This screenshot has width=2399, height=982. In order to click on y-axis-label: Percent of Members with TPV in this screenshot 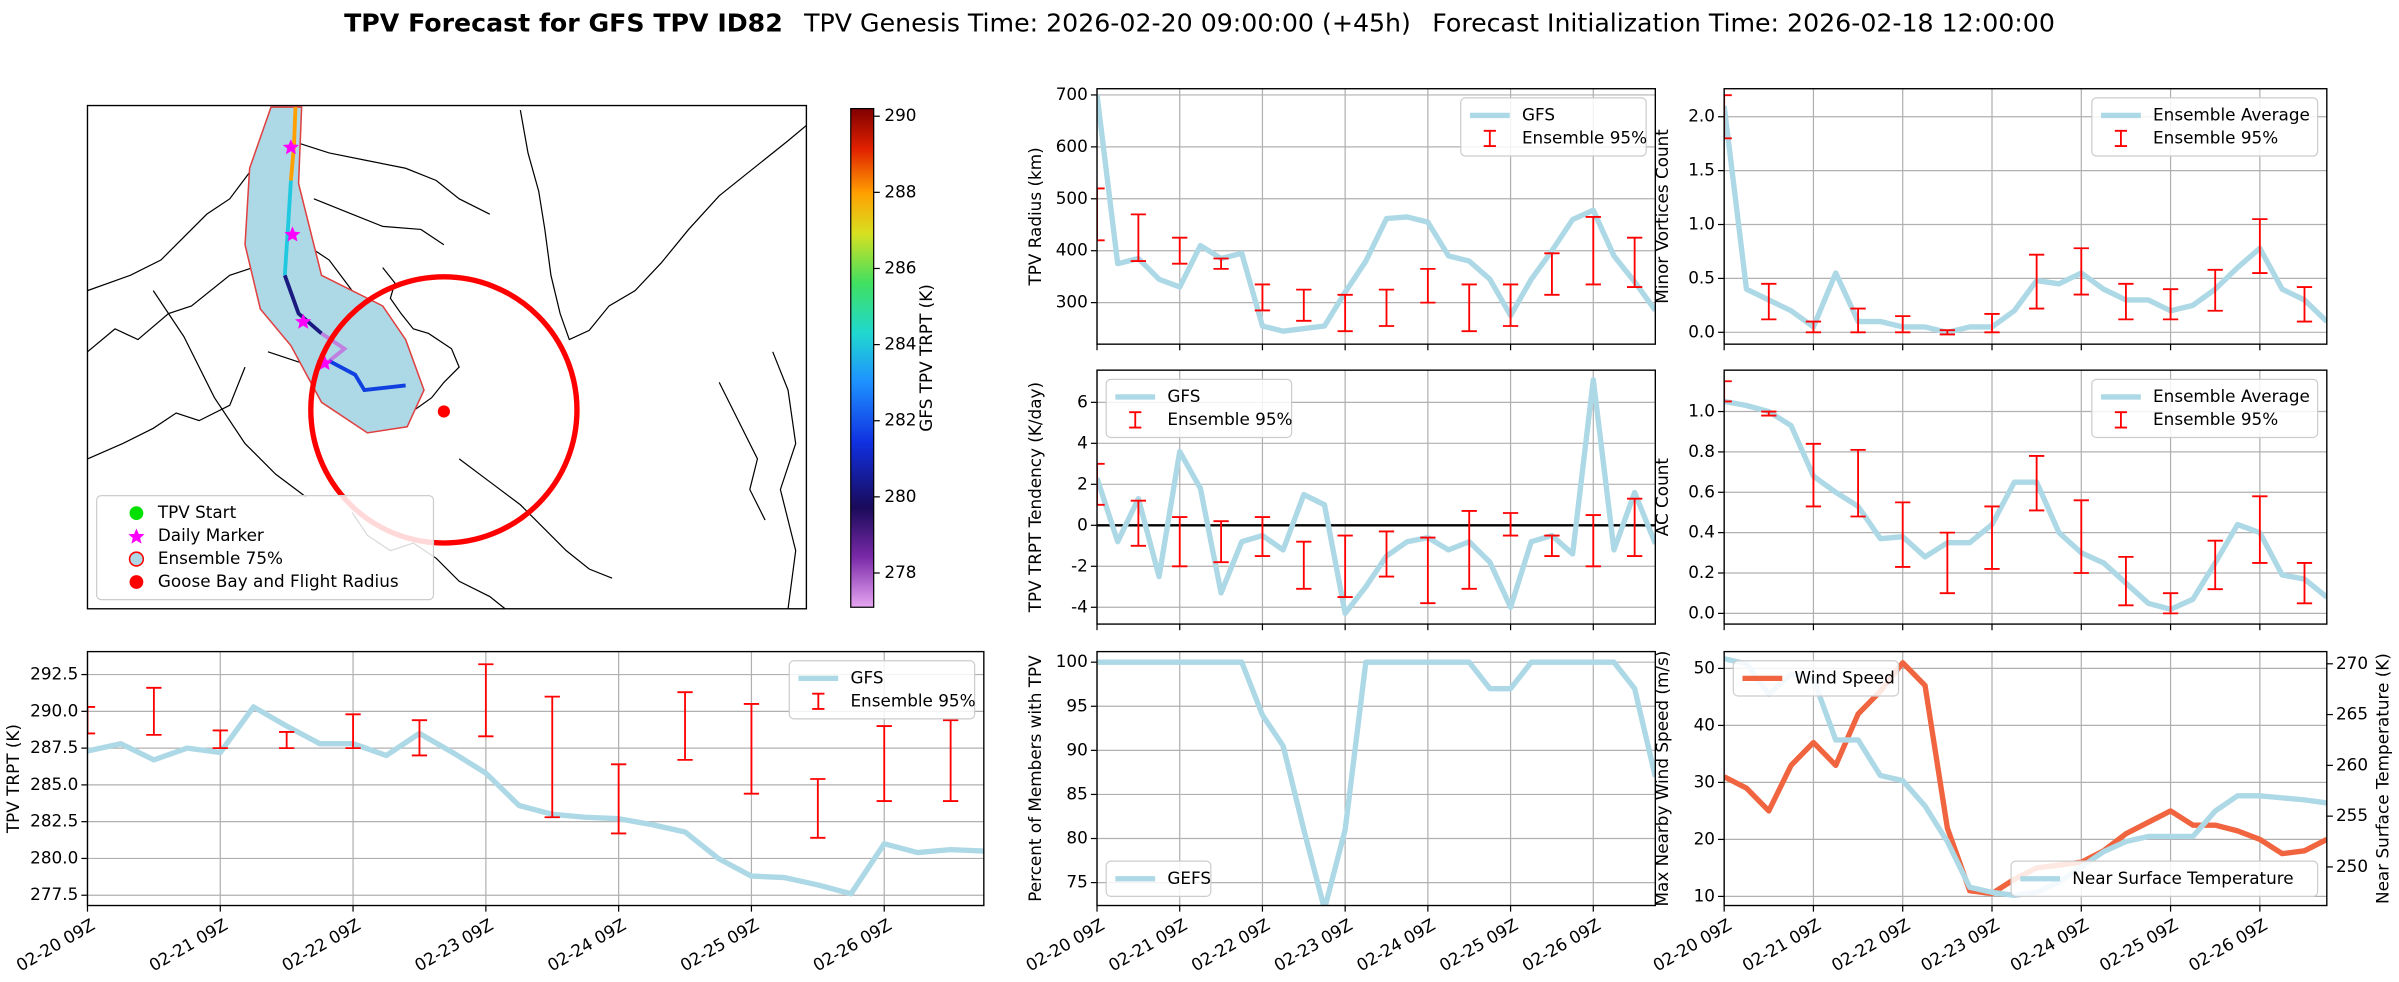, I will do `click(1035, 778)`.